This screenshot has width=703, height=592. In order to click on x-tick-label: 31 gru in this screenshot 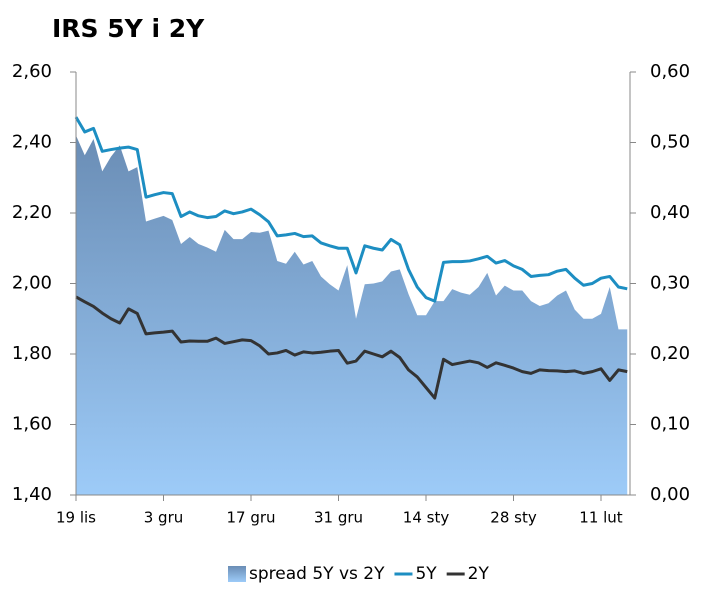, I will do `click(338, 518)`.